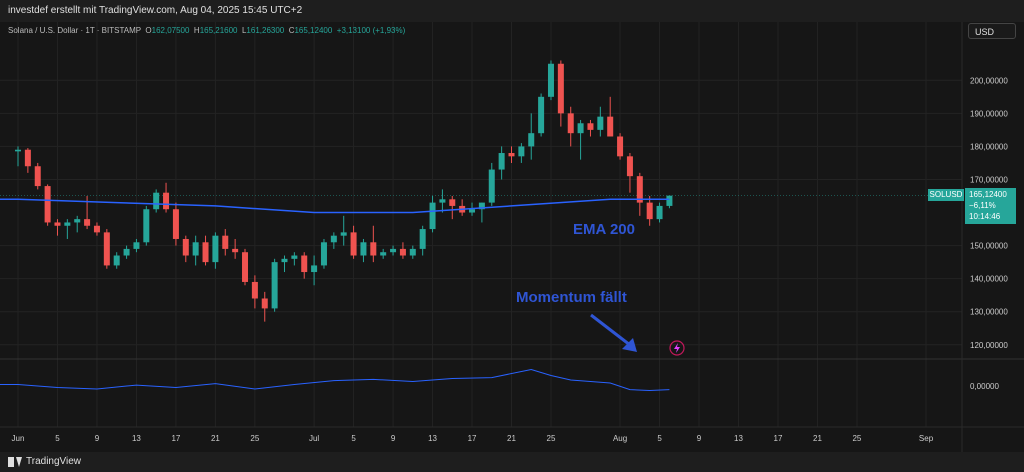 The height and width of the screenshot is (472, 1024). I want to click on price-tag-symbol: SOLUSD, so click(946, 195).